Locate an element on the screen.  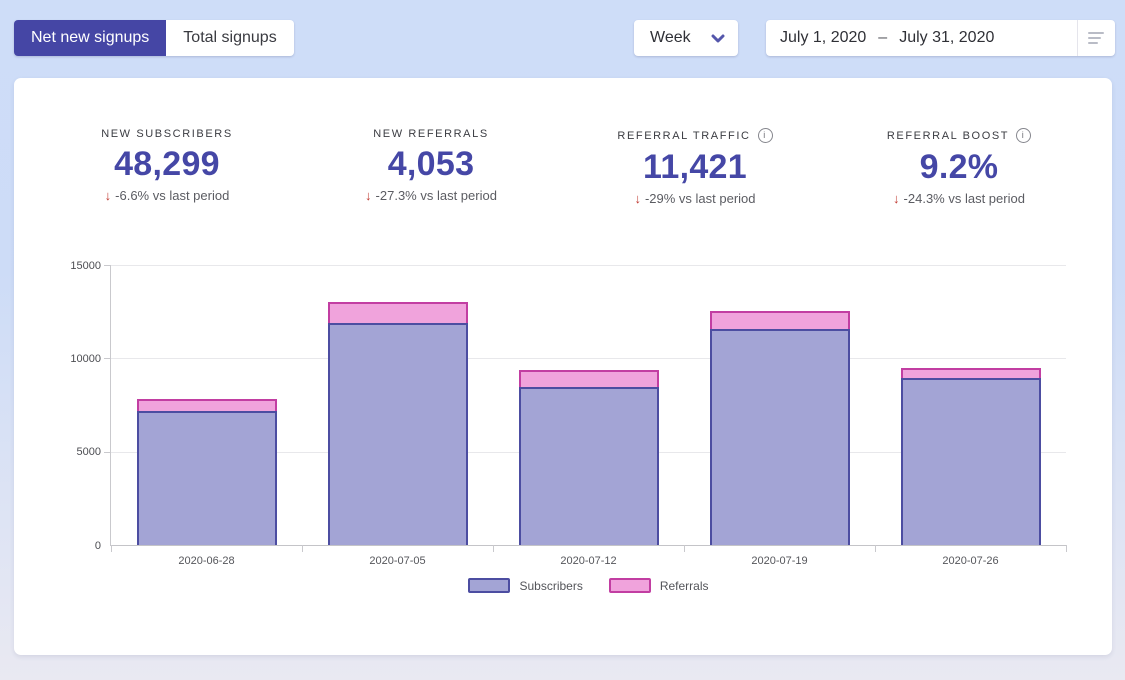
legend-label: Subscribers is located at coordinates (551, 585).